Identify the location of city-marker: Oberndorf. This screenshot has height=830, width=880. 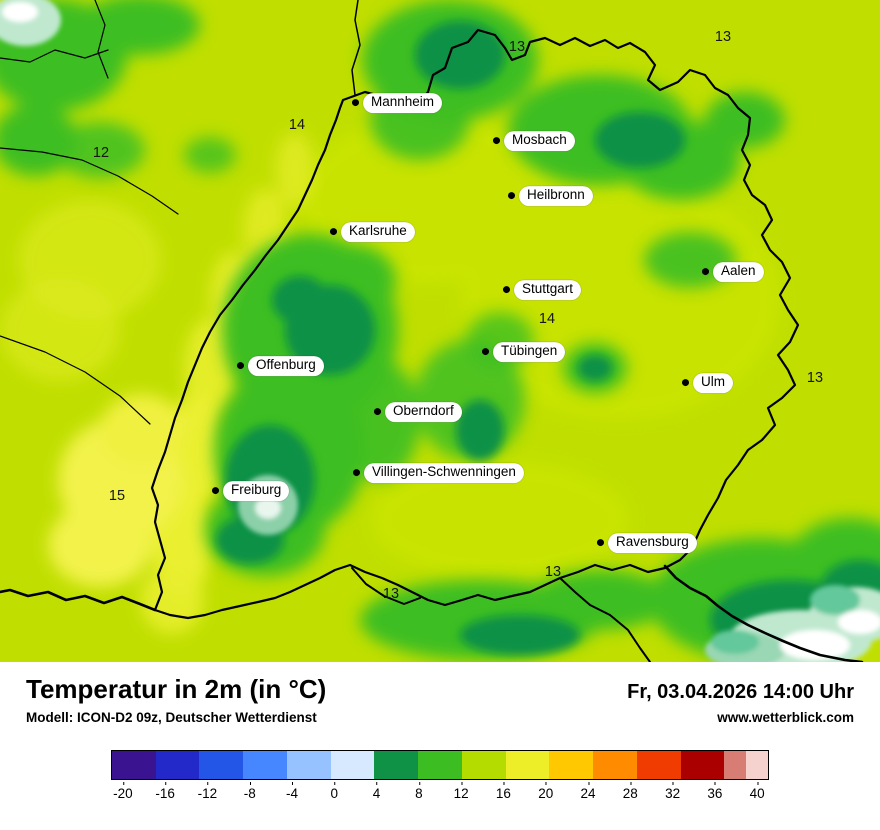
(418, 412).